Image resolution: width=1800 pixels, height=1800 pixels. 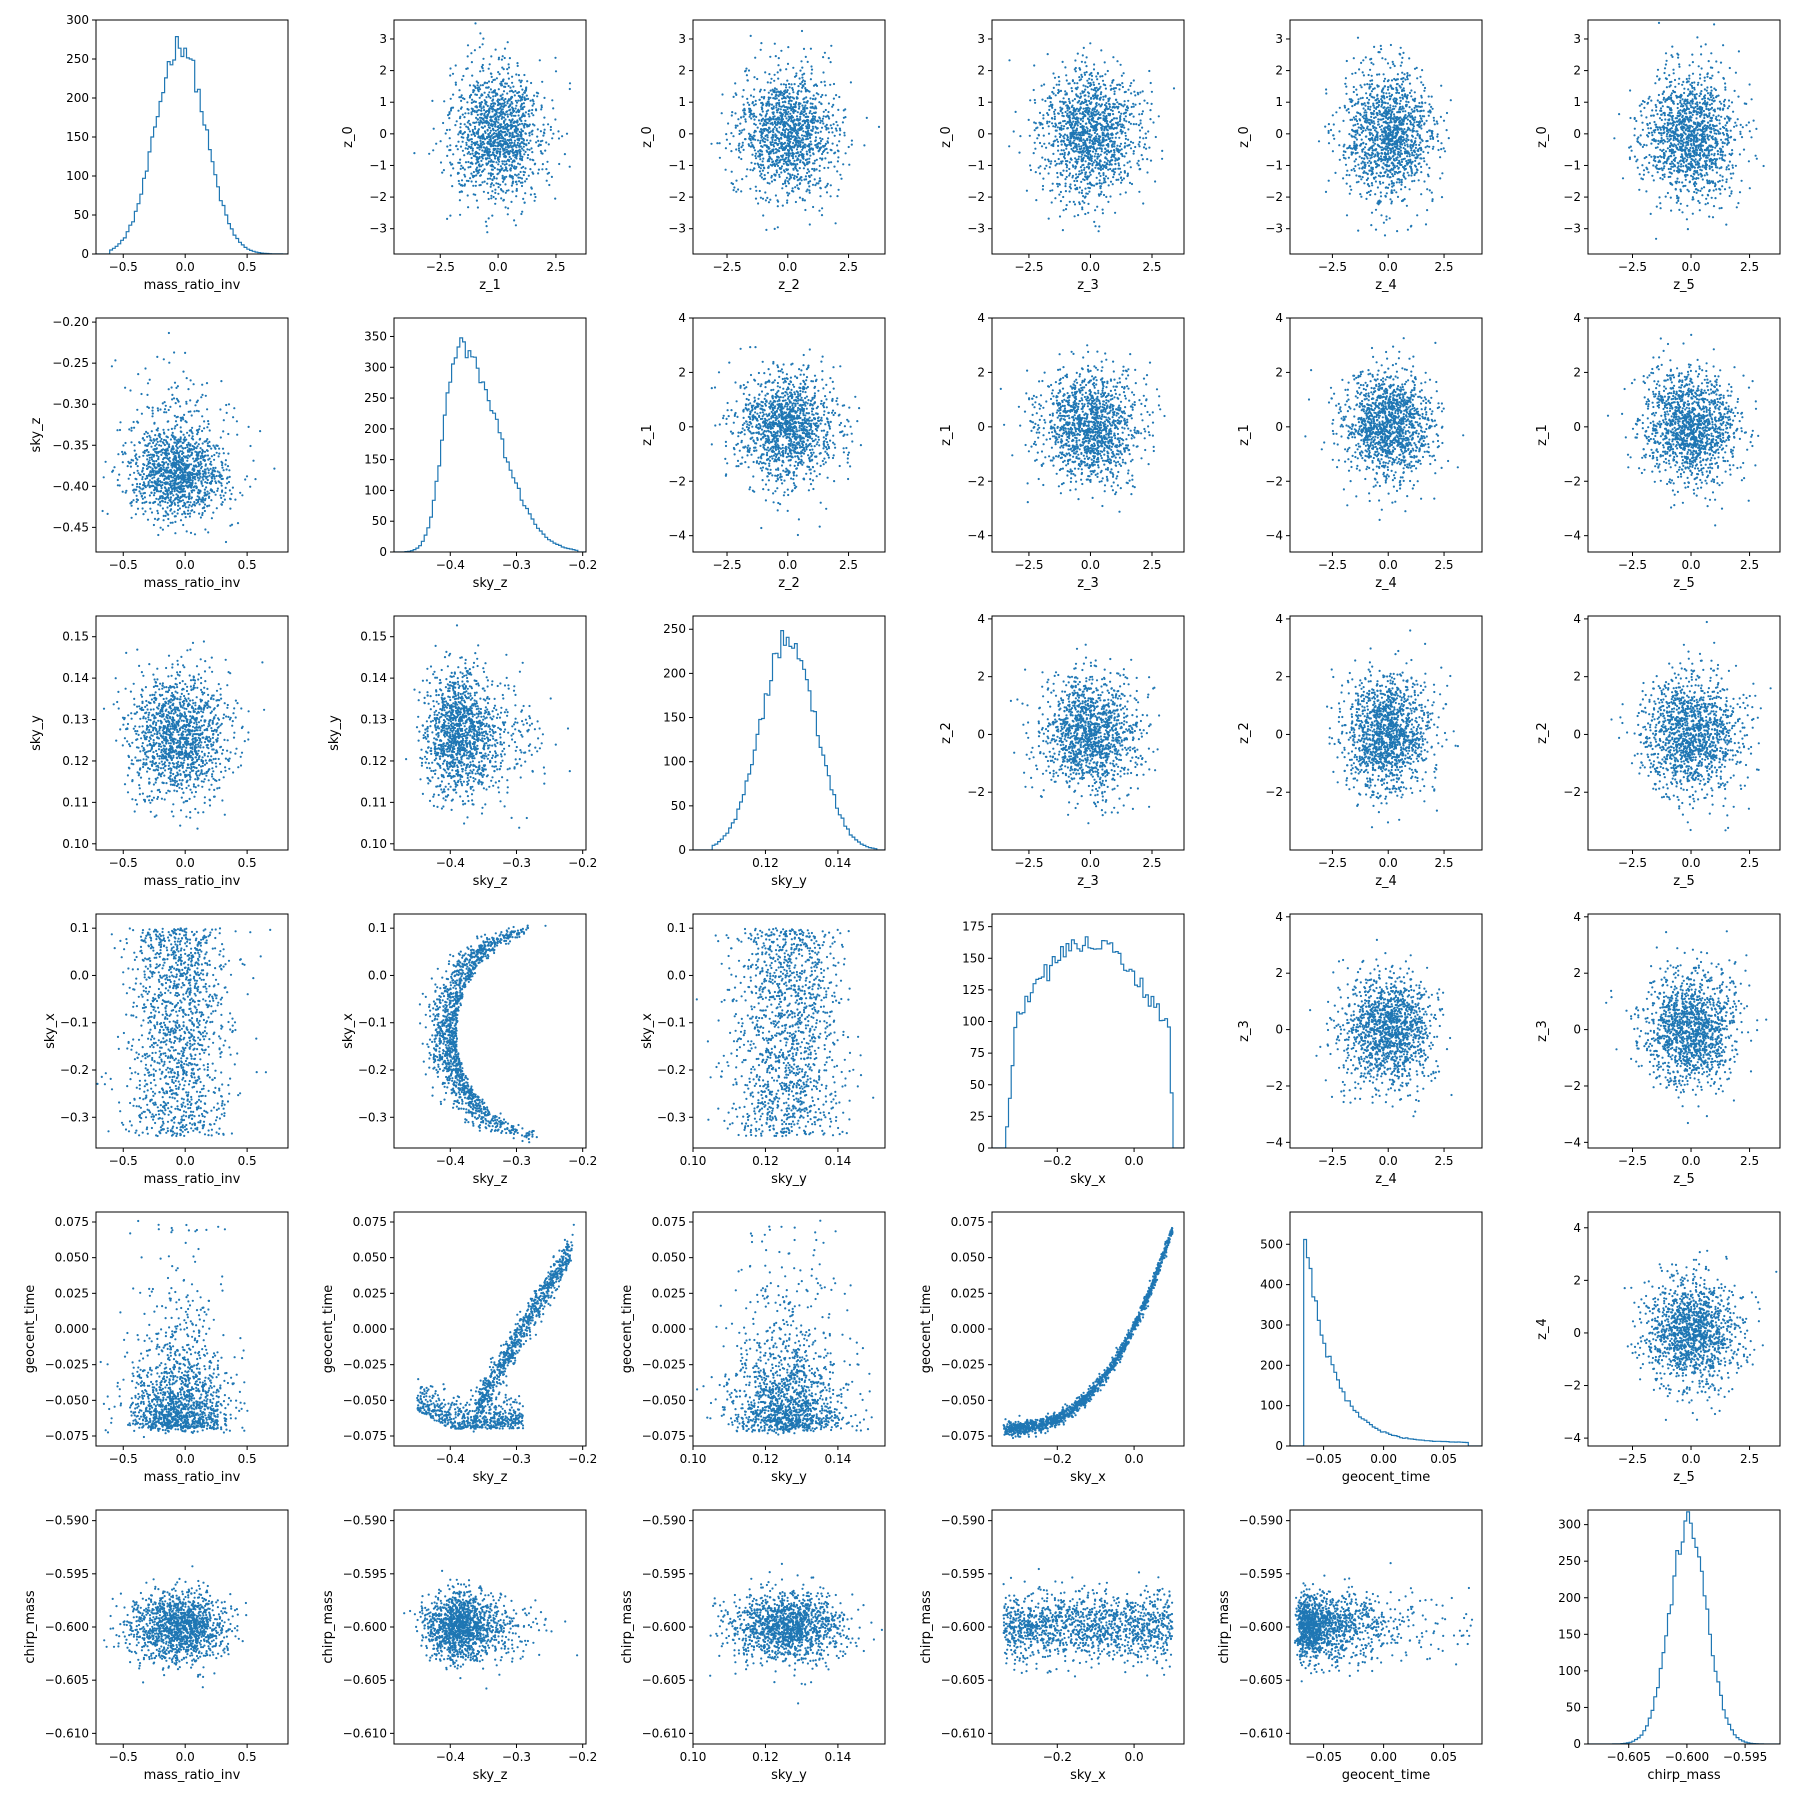 I want to click on x-tick-label: −0.5, so click(x=123, y=267).